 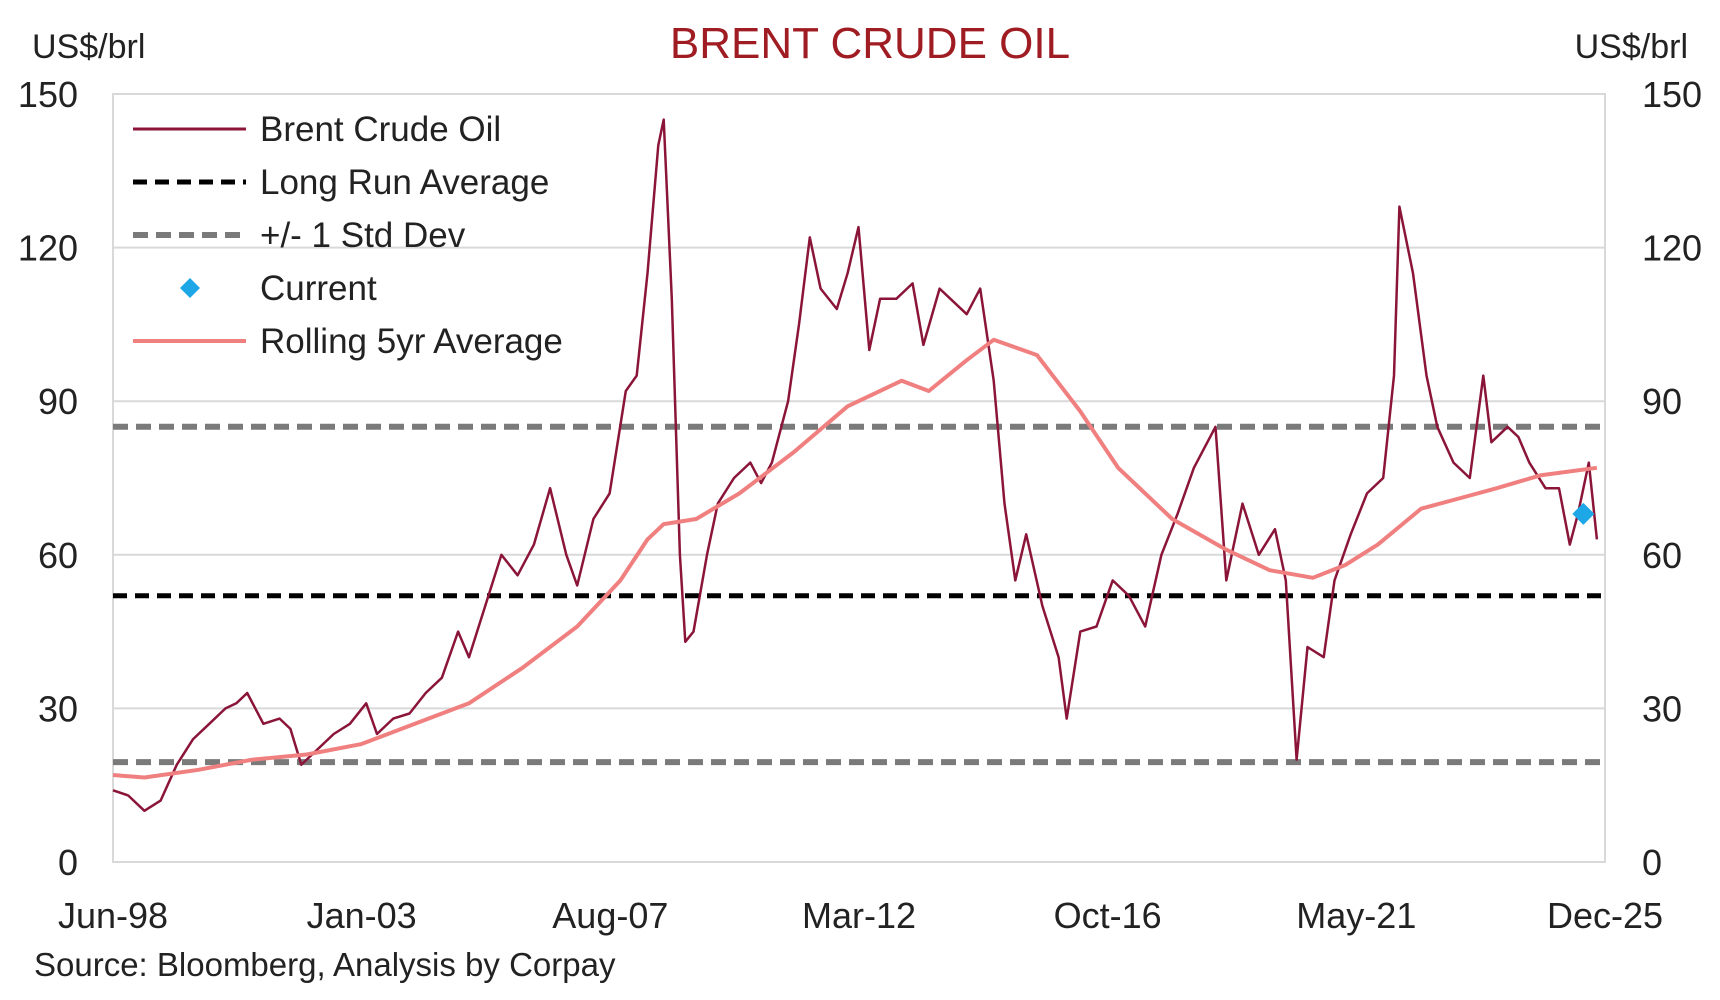 What do you see at coordinates (1662, 401) in the screenshot?
I see `y-tick-right-90: 90` at bounding box center [1662, 401].